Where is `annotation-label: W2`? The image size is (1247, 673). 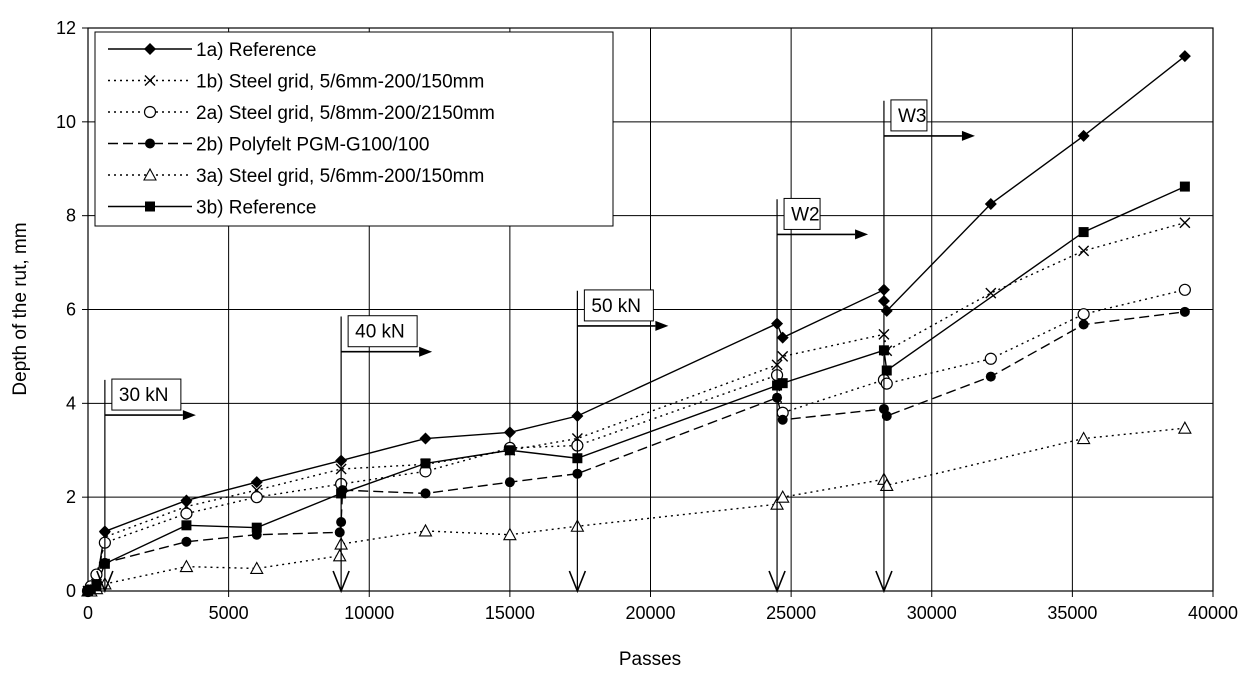 annotation-label: W2 is located at coordinates (805, 214).